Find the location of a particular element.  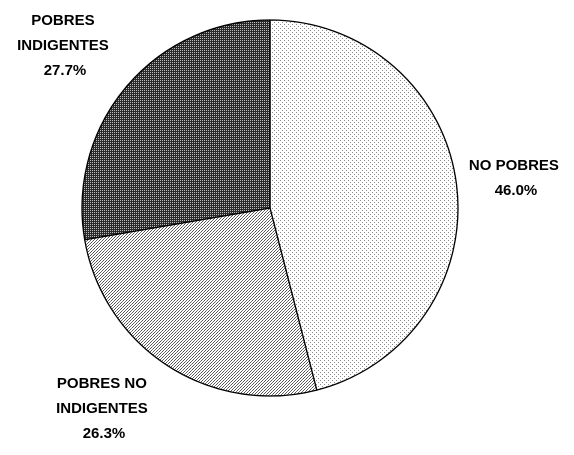

label-no-pobres: NO POBRES 46.0% is located at coordinates (516, 178).